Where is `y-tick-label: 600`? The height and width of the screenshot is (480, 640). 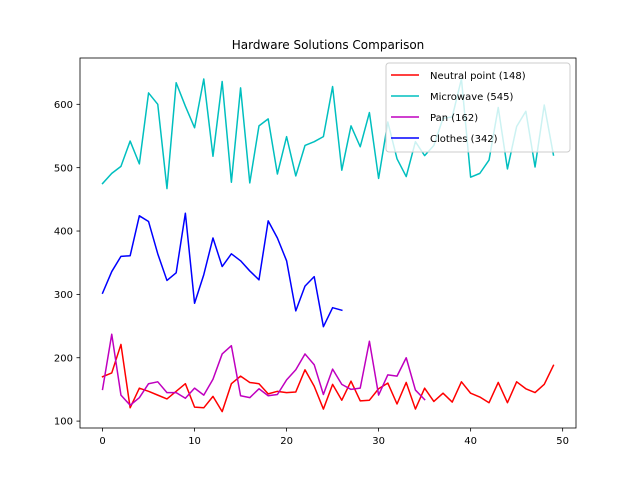 y-tick-label: 600 is located at coordinates (63, 105).